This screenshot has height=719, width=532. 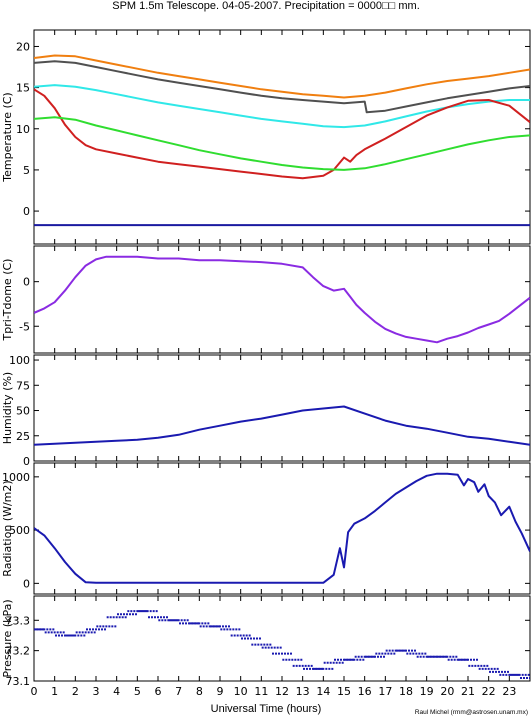 What do you see at coordinates (471, 712) in the screenshot?
I see `author-credit: Raul Michel (rmm@astrosen.unam.mx)` at bounding box center [471, 712].